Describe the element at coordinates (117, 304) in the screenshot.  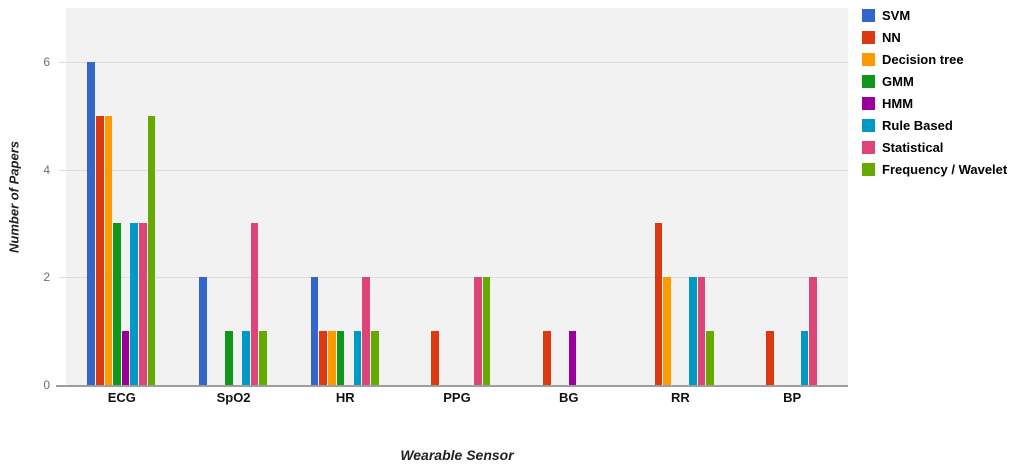
I see `bar-gmm-ecg` at that location.